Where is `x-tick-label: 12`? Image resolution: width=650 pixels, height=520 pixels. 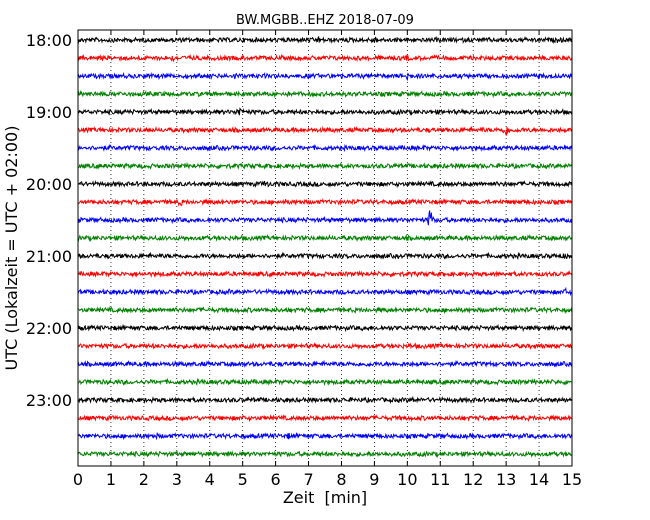
x-tick-label: 12 is located at coordinates (473, 479).